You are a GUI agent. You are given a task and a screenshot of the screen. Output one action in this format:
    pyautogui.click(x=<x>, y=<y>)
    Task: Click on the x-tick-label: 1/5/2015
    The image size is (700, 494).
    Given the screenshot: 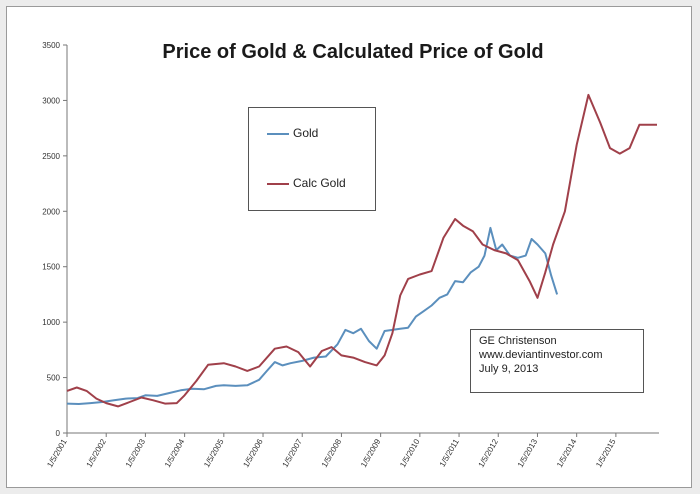 What is the action you would take?
    pyautogui.click(x=606, y=453)
    